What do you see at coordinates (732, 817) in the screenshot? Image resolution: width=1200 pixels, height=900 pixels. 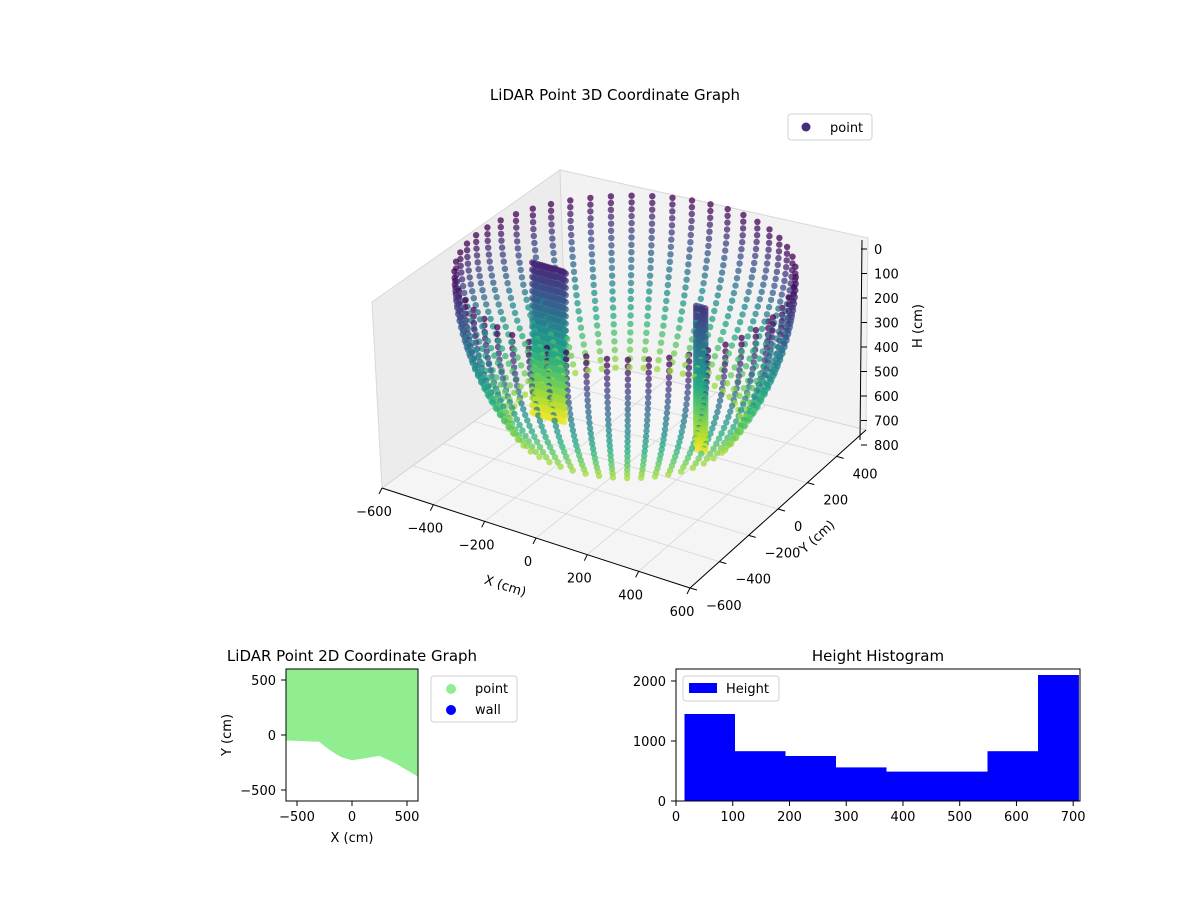 I see `x-tick-label-histogram: 100` at bounding box center [732, 817].